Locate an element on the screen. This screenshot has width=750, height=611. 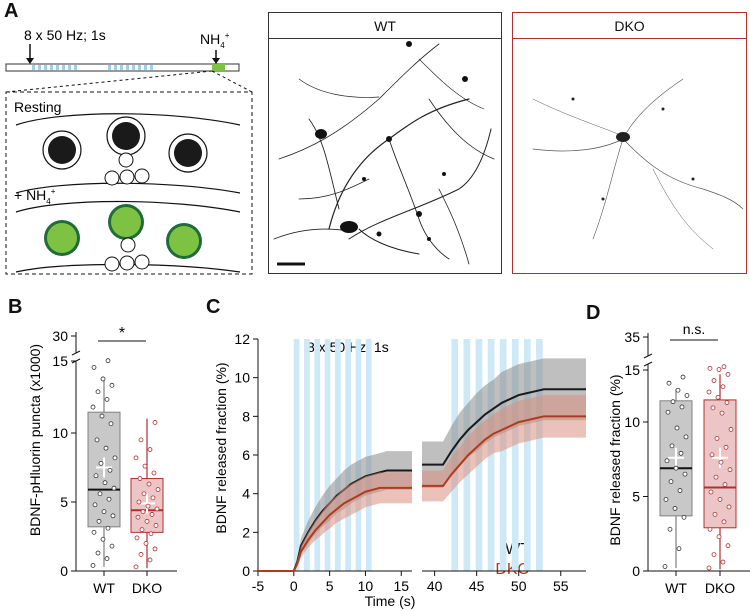
inset-box is located at coordinates (129, 183).